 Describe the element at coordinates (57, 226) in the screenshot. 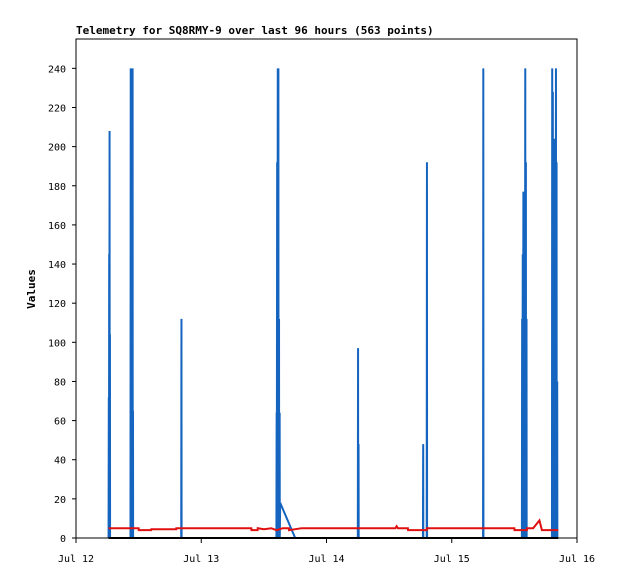

I see `y-tick-label: 160` at that location.